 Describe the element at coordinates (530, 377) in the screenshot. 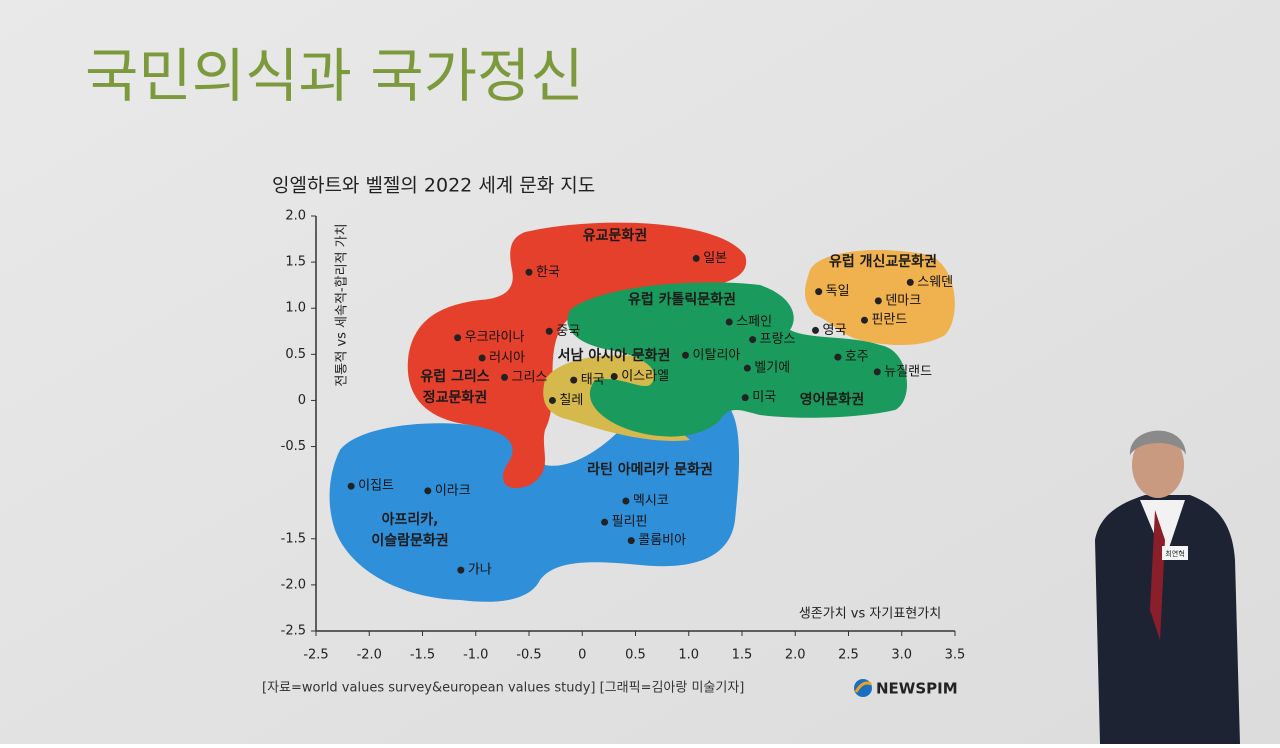

I see `point-label: 그리스` at that location.